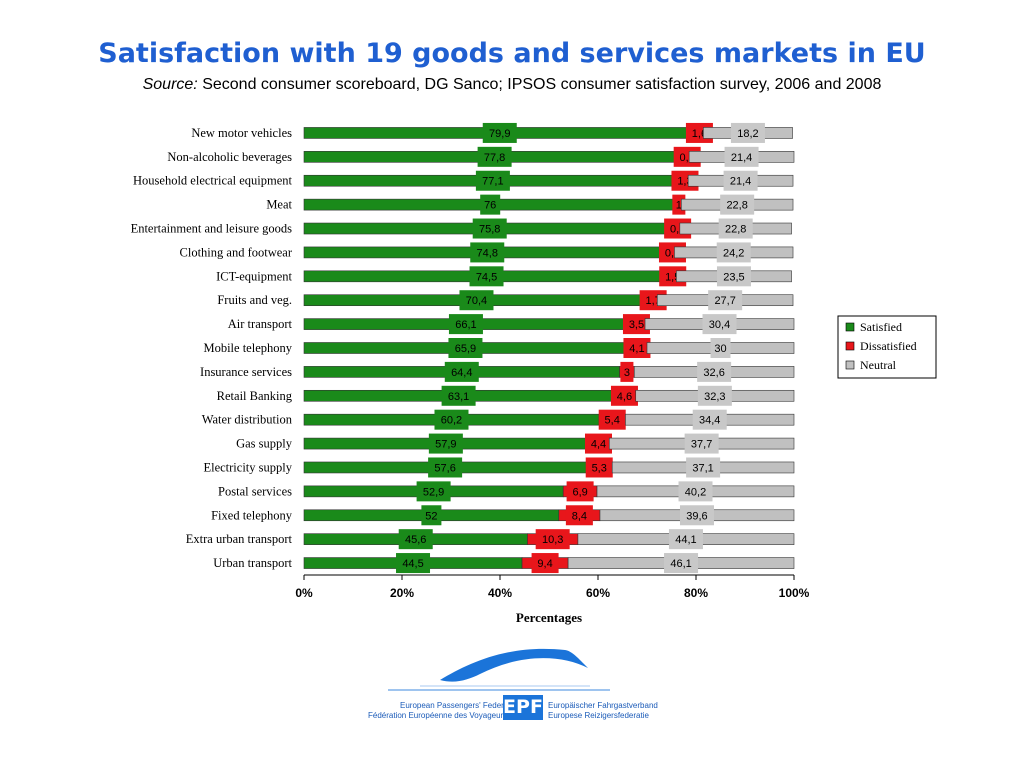 This screenshot has width=1024, height=768. What do you see at coordinates (241, 133) in the screenshot?
I see `category-label: New motor vehicles` at bounding box center [241, 133].